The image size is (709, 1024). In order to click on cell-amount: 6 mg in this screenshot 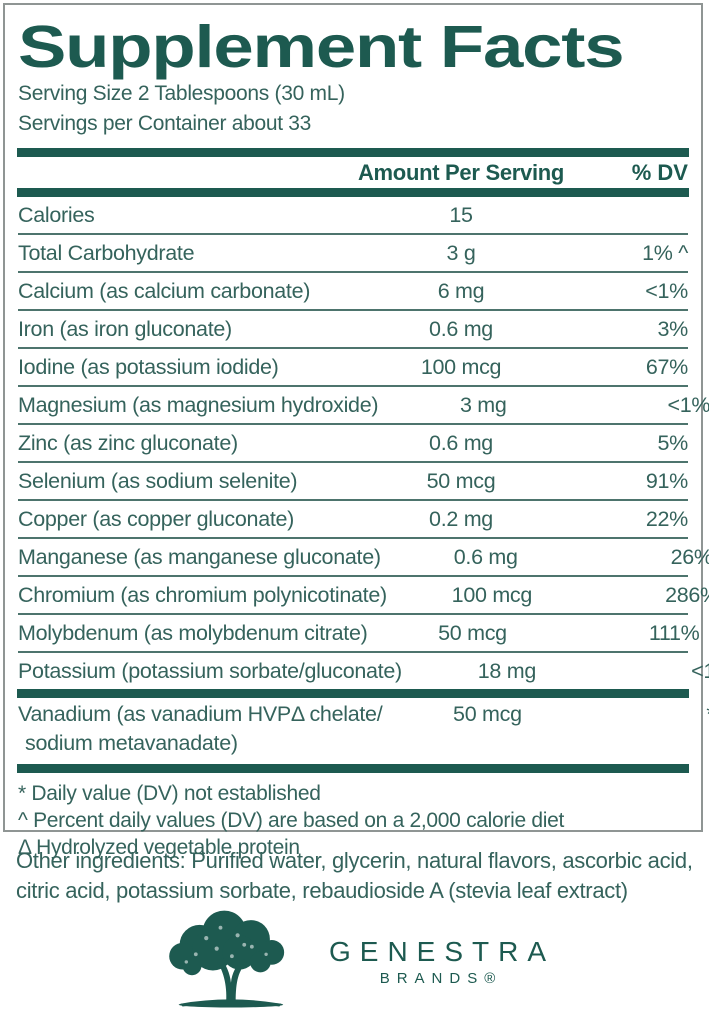, I will do `click(461, 290)`.